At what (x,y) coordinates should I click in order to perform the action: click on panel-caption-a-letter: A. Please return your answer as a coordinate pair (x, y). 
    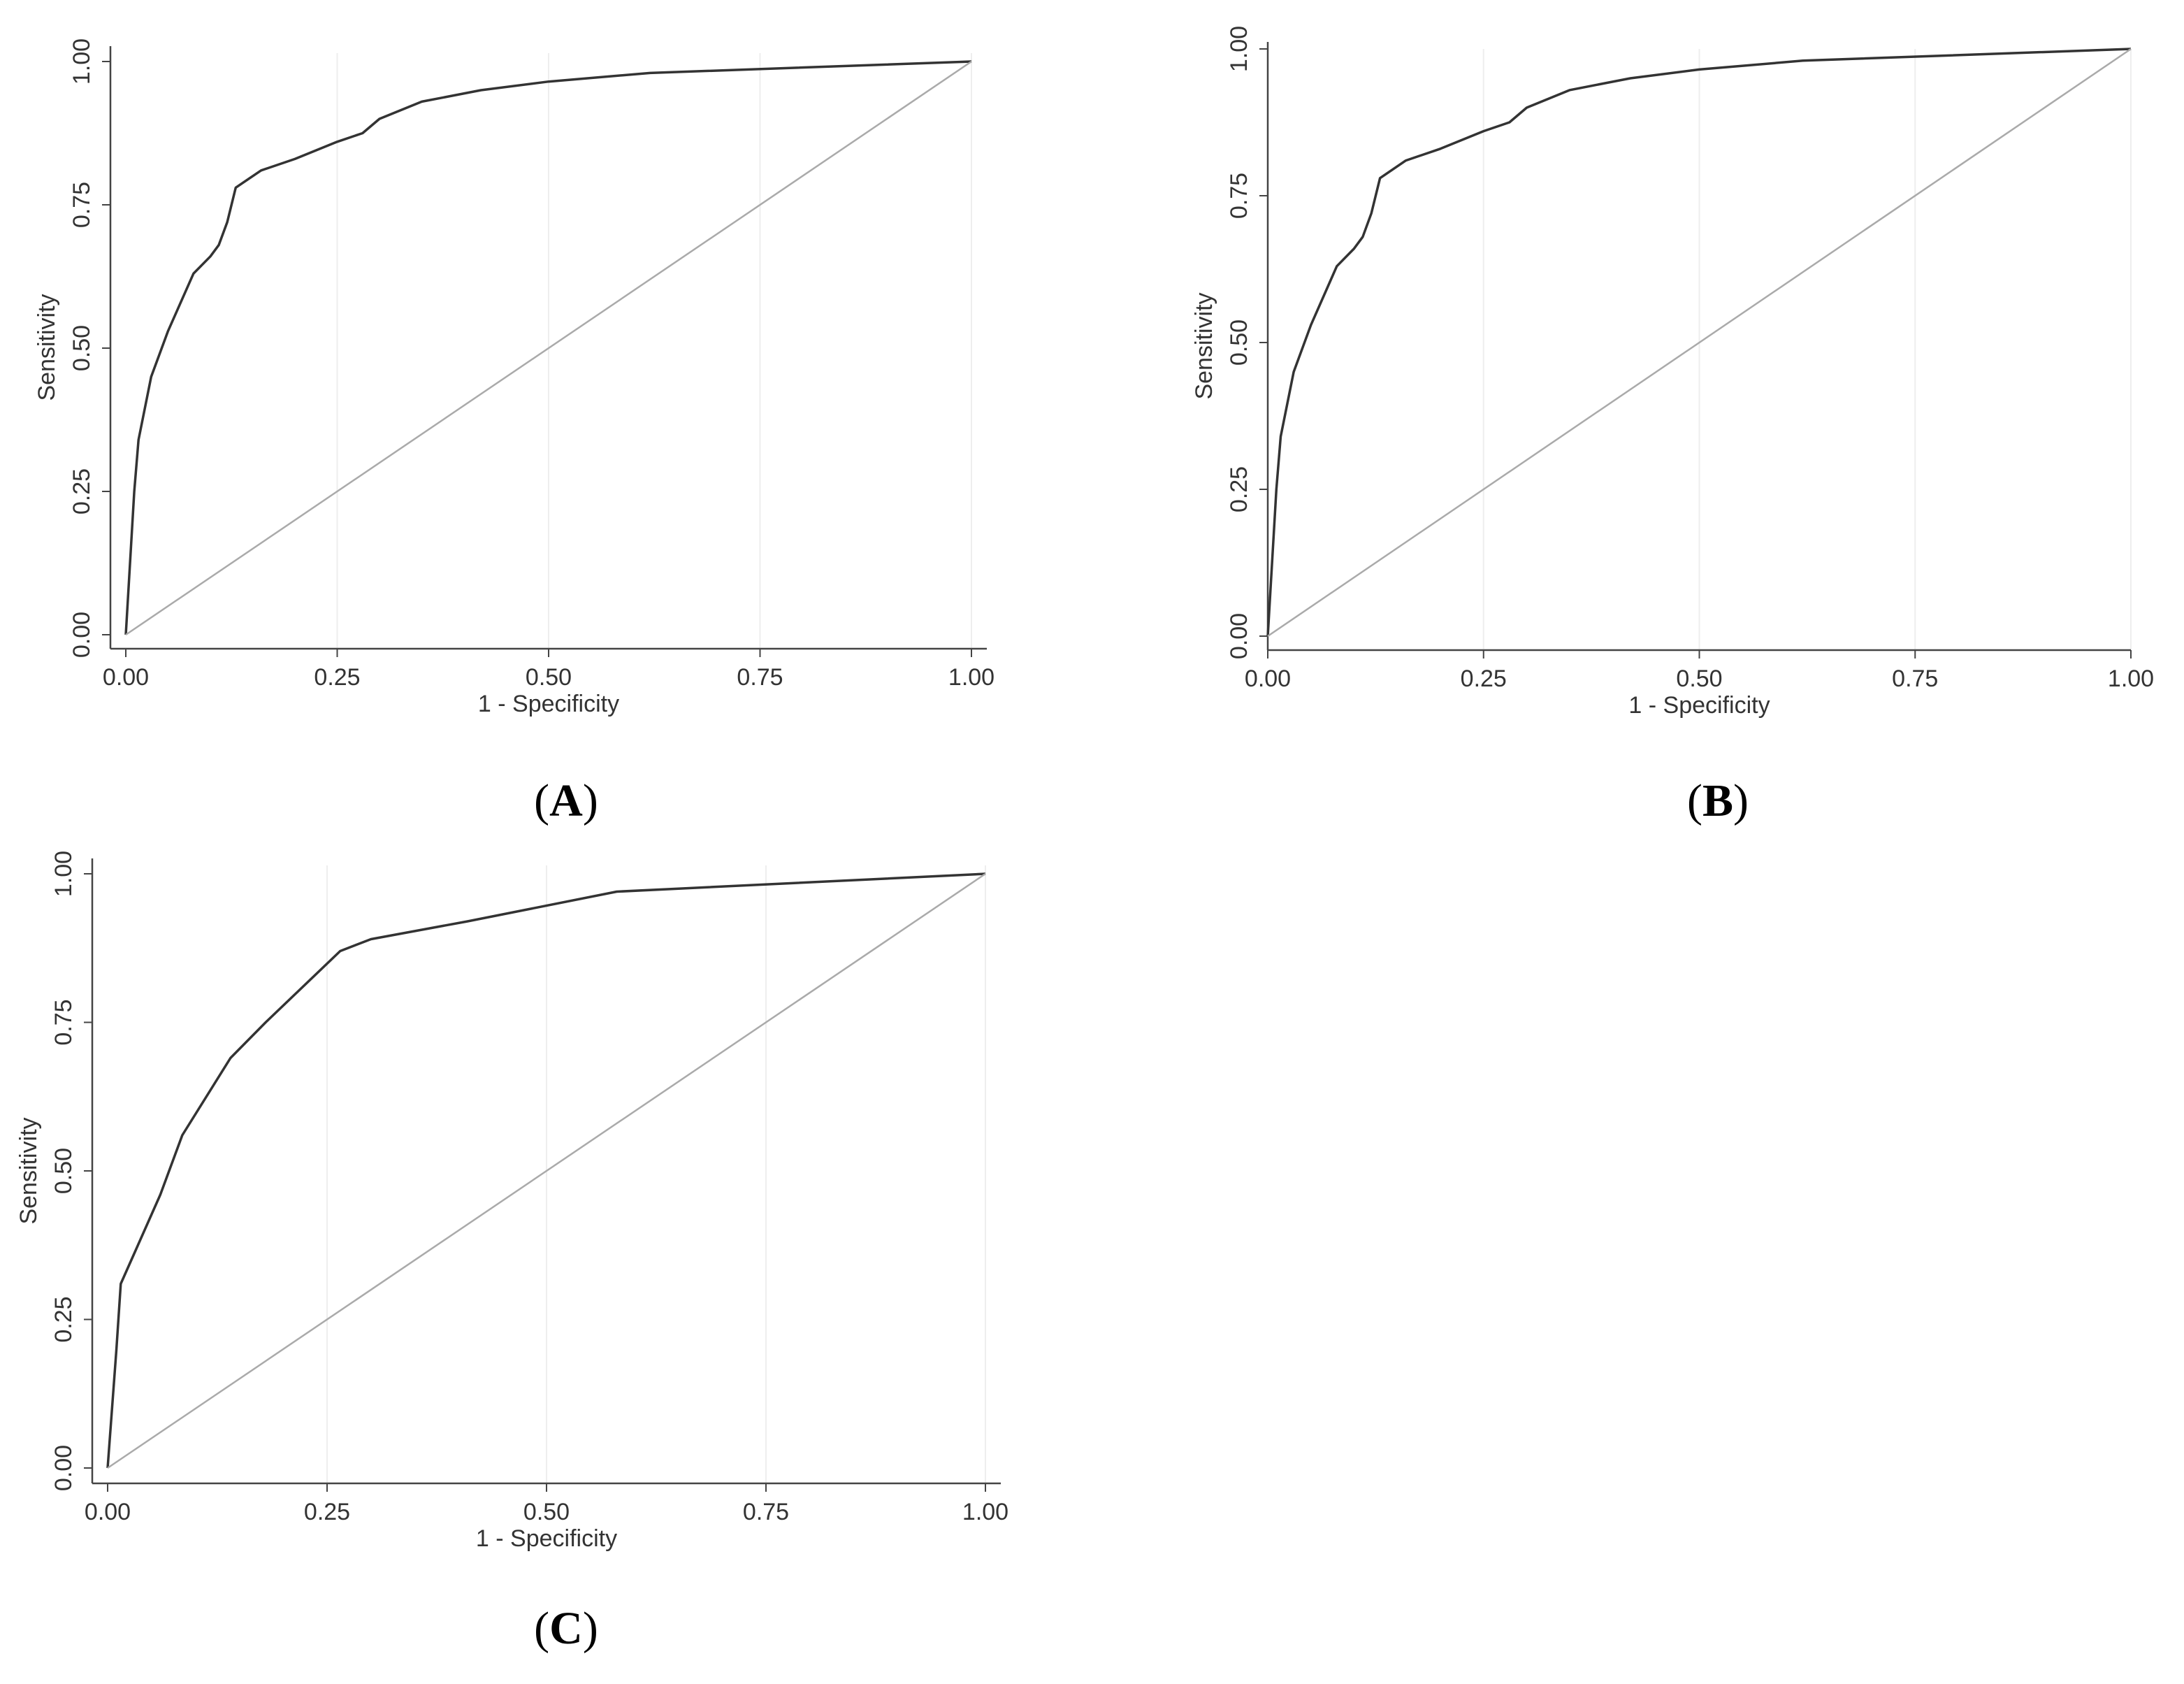
    Looking at the image, I should click on (566, 800).